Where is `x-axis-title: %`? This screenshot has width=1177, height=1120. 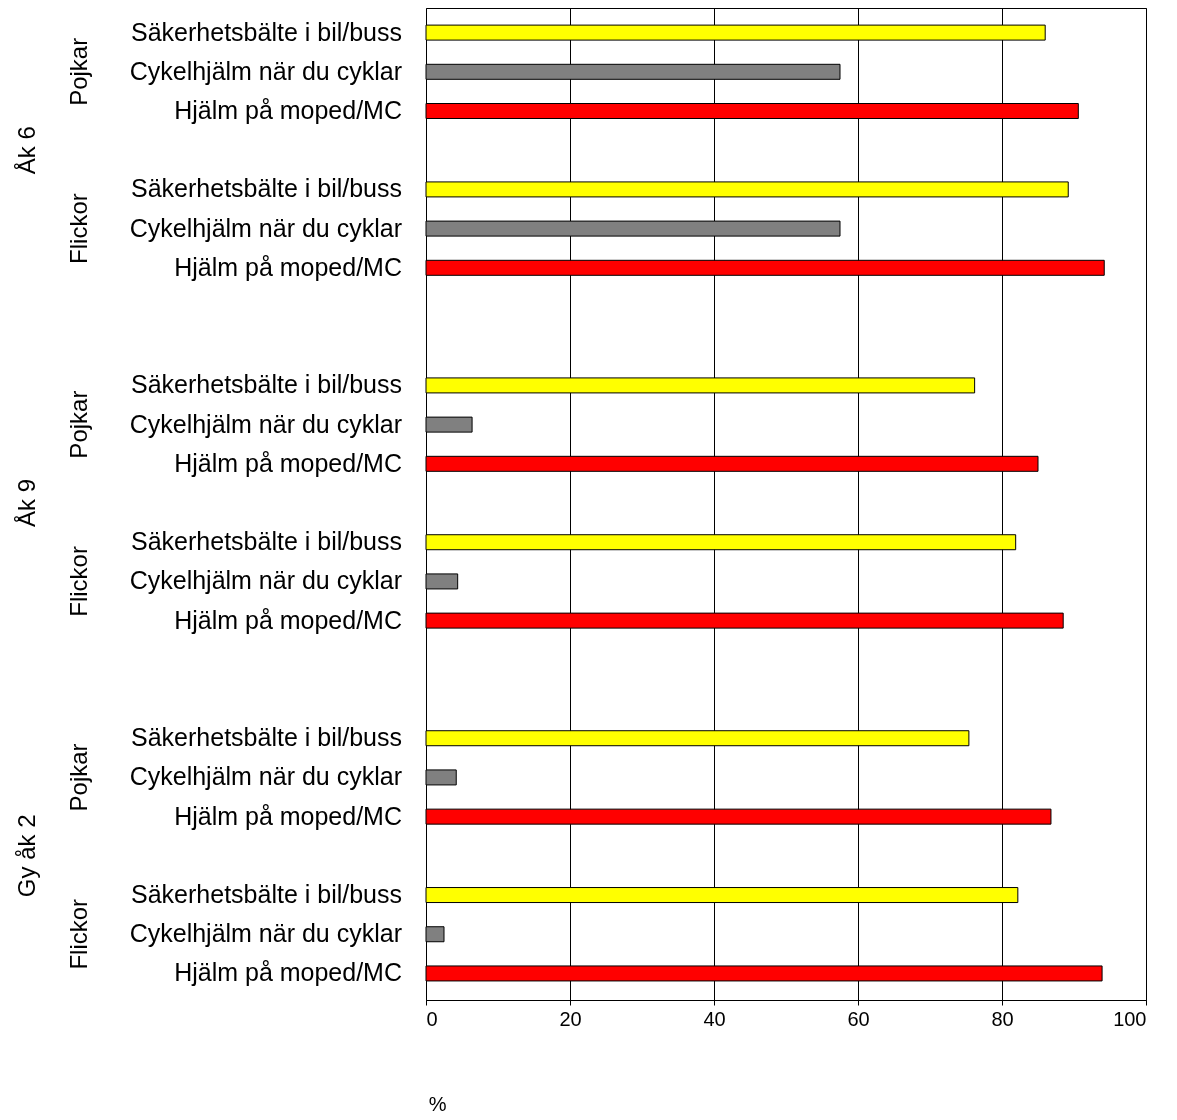
x-axis-title: % is located at coordinates (437, 1103).